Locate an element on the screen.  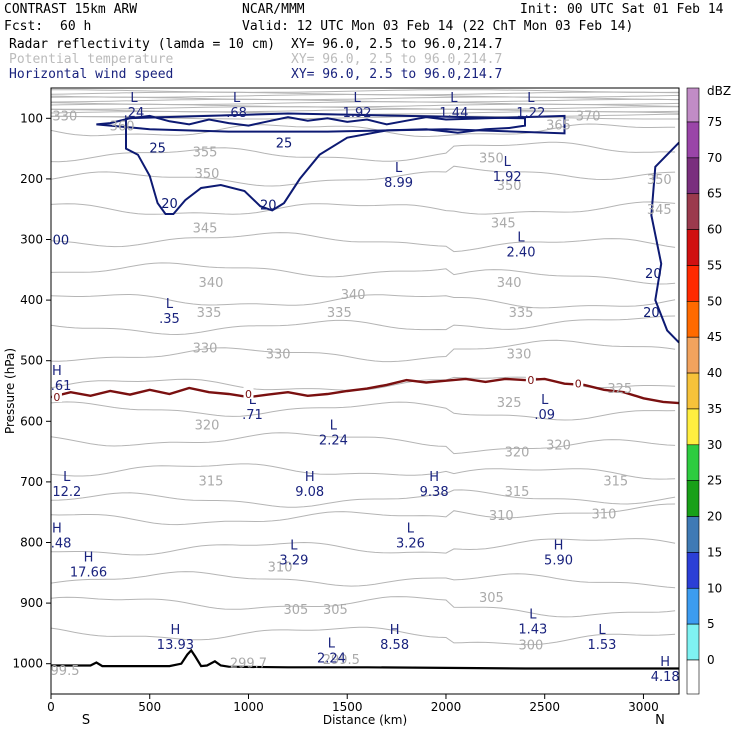
x-tick-label: 1000 is located at coordinates (248, 707).